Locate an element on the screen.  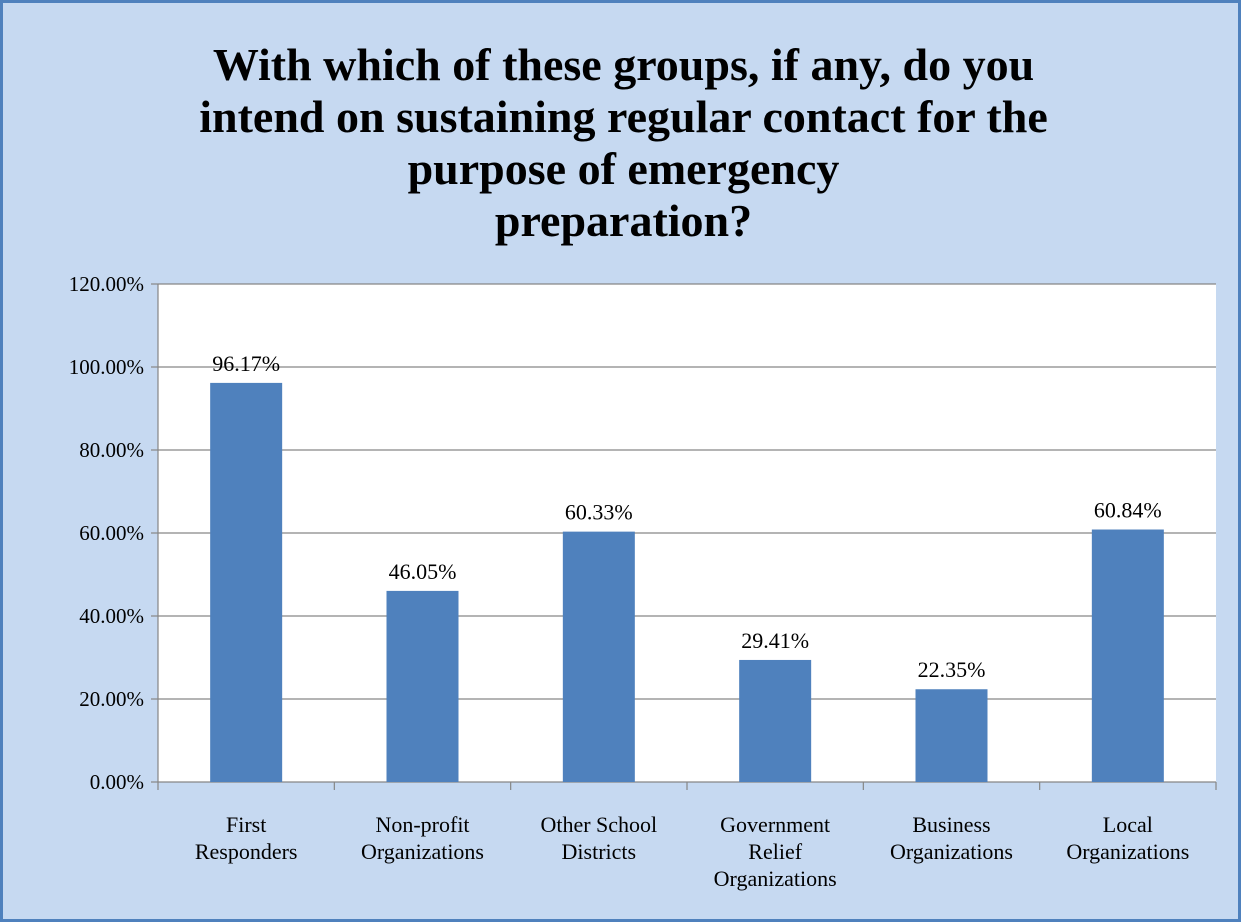
x-tick-label: Business Organizations is located at coordinates (951, 838).